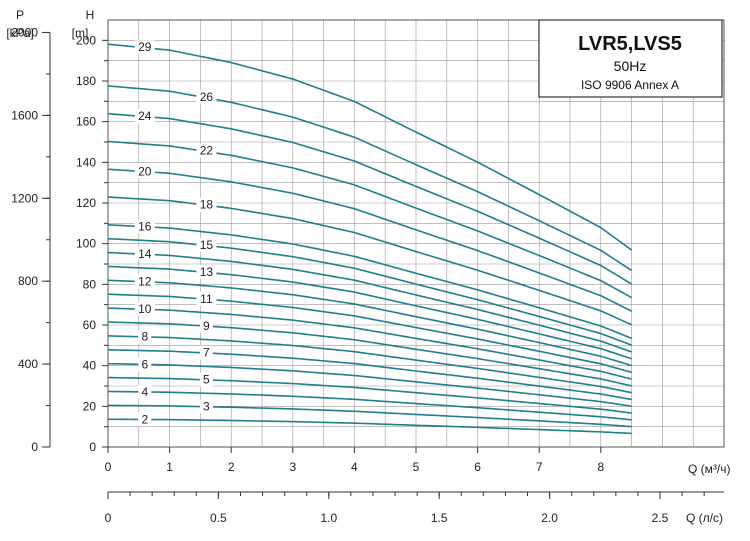 This screenshot has width=750, height=541. What do you see at coordinates (80, 33) in the screenshot?
I see `y-axis-label-unit: [m]` at bounding box center [80, 33].